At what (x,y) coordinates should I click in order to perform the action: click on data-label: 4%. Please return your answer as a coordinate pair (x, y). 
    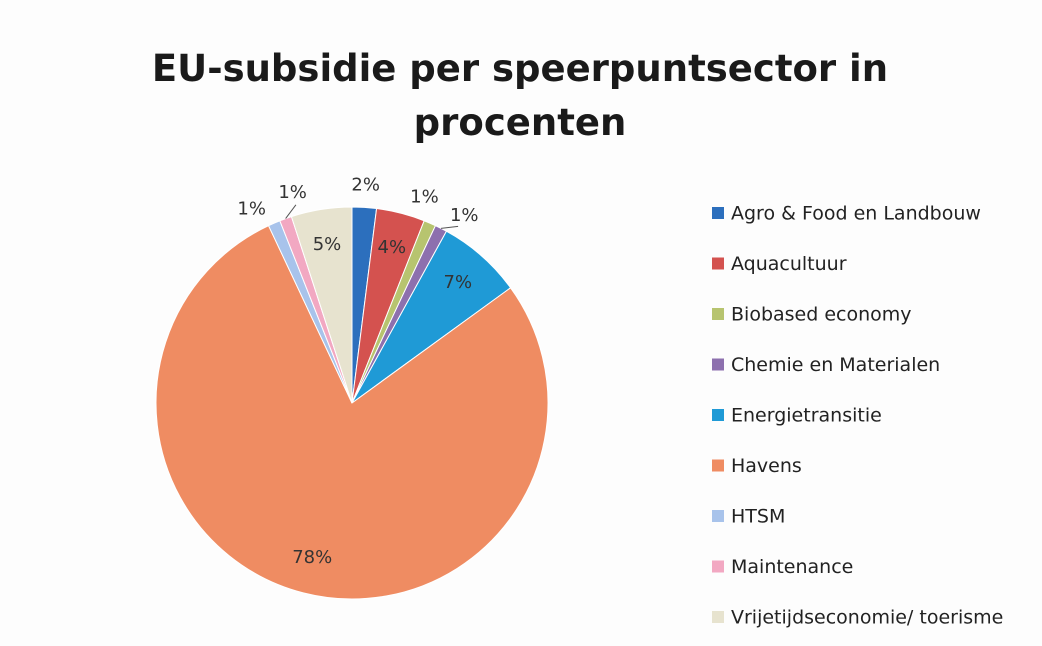
    Looking at the image, I should click on (392, 247).